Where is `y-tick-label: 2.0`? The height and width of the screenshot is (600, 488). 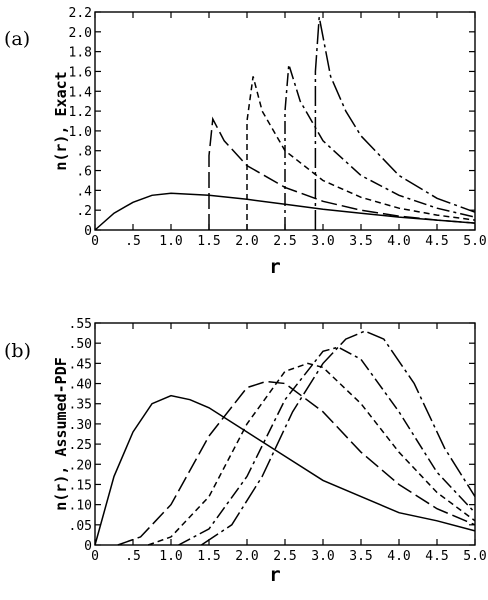
y-tick-label: 2.0 is located at coordinates (80, 33).